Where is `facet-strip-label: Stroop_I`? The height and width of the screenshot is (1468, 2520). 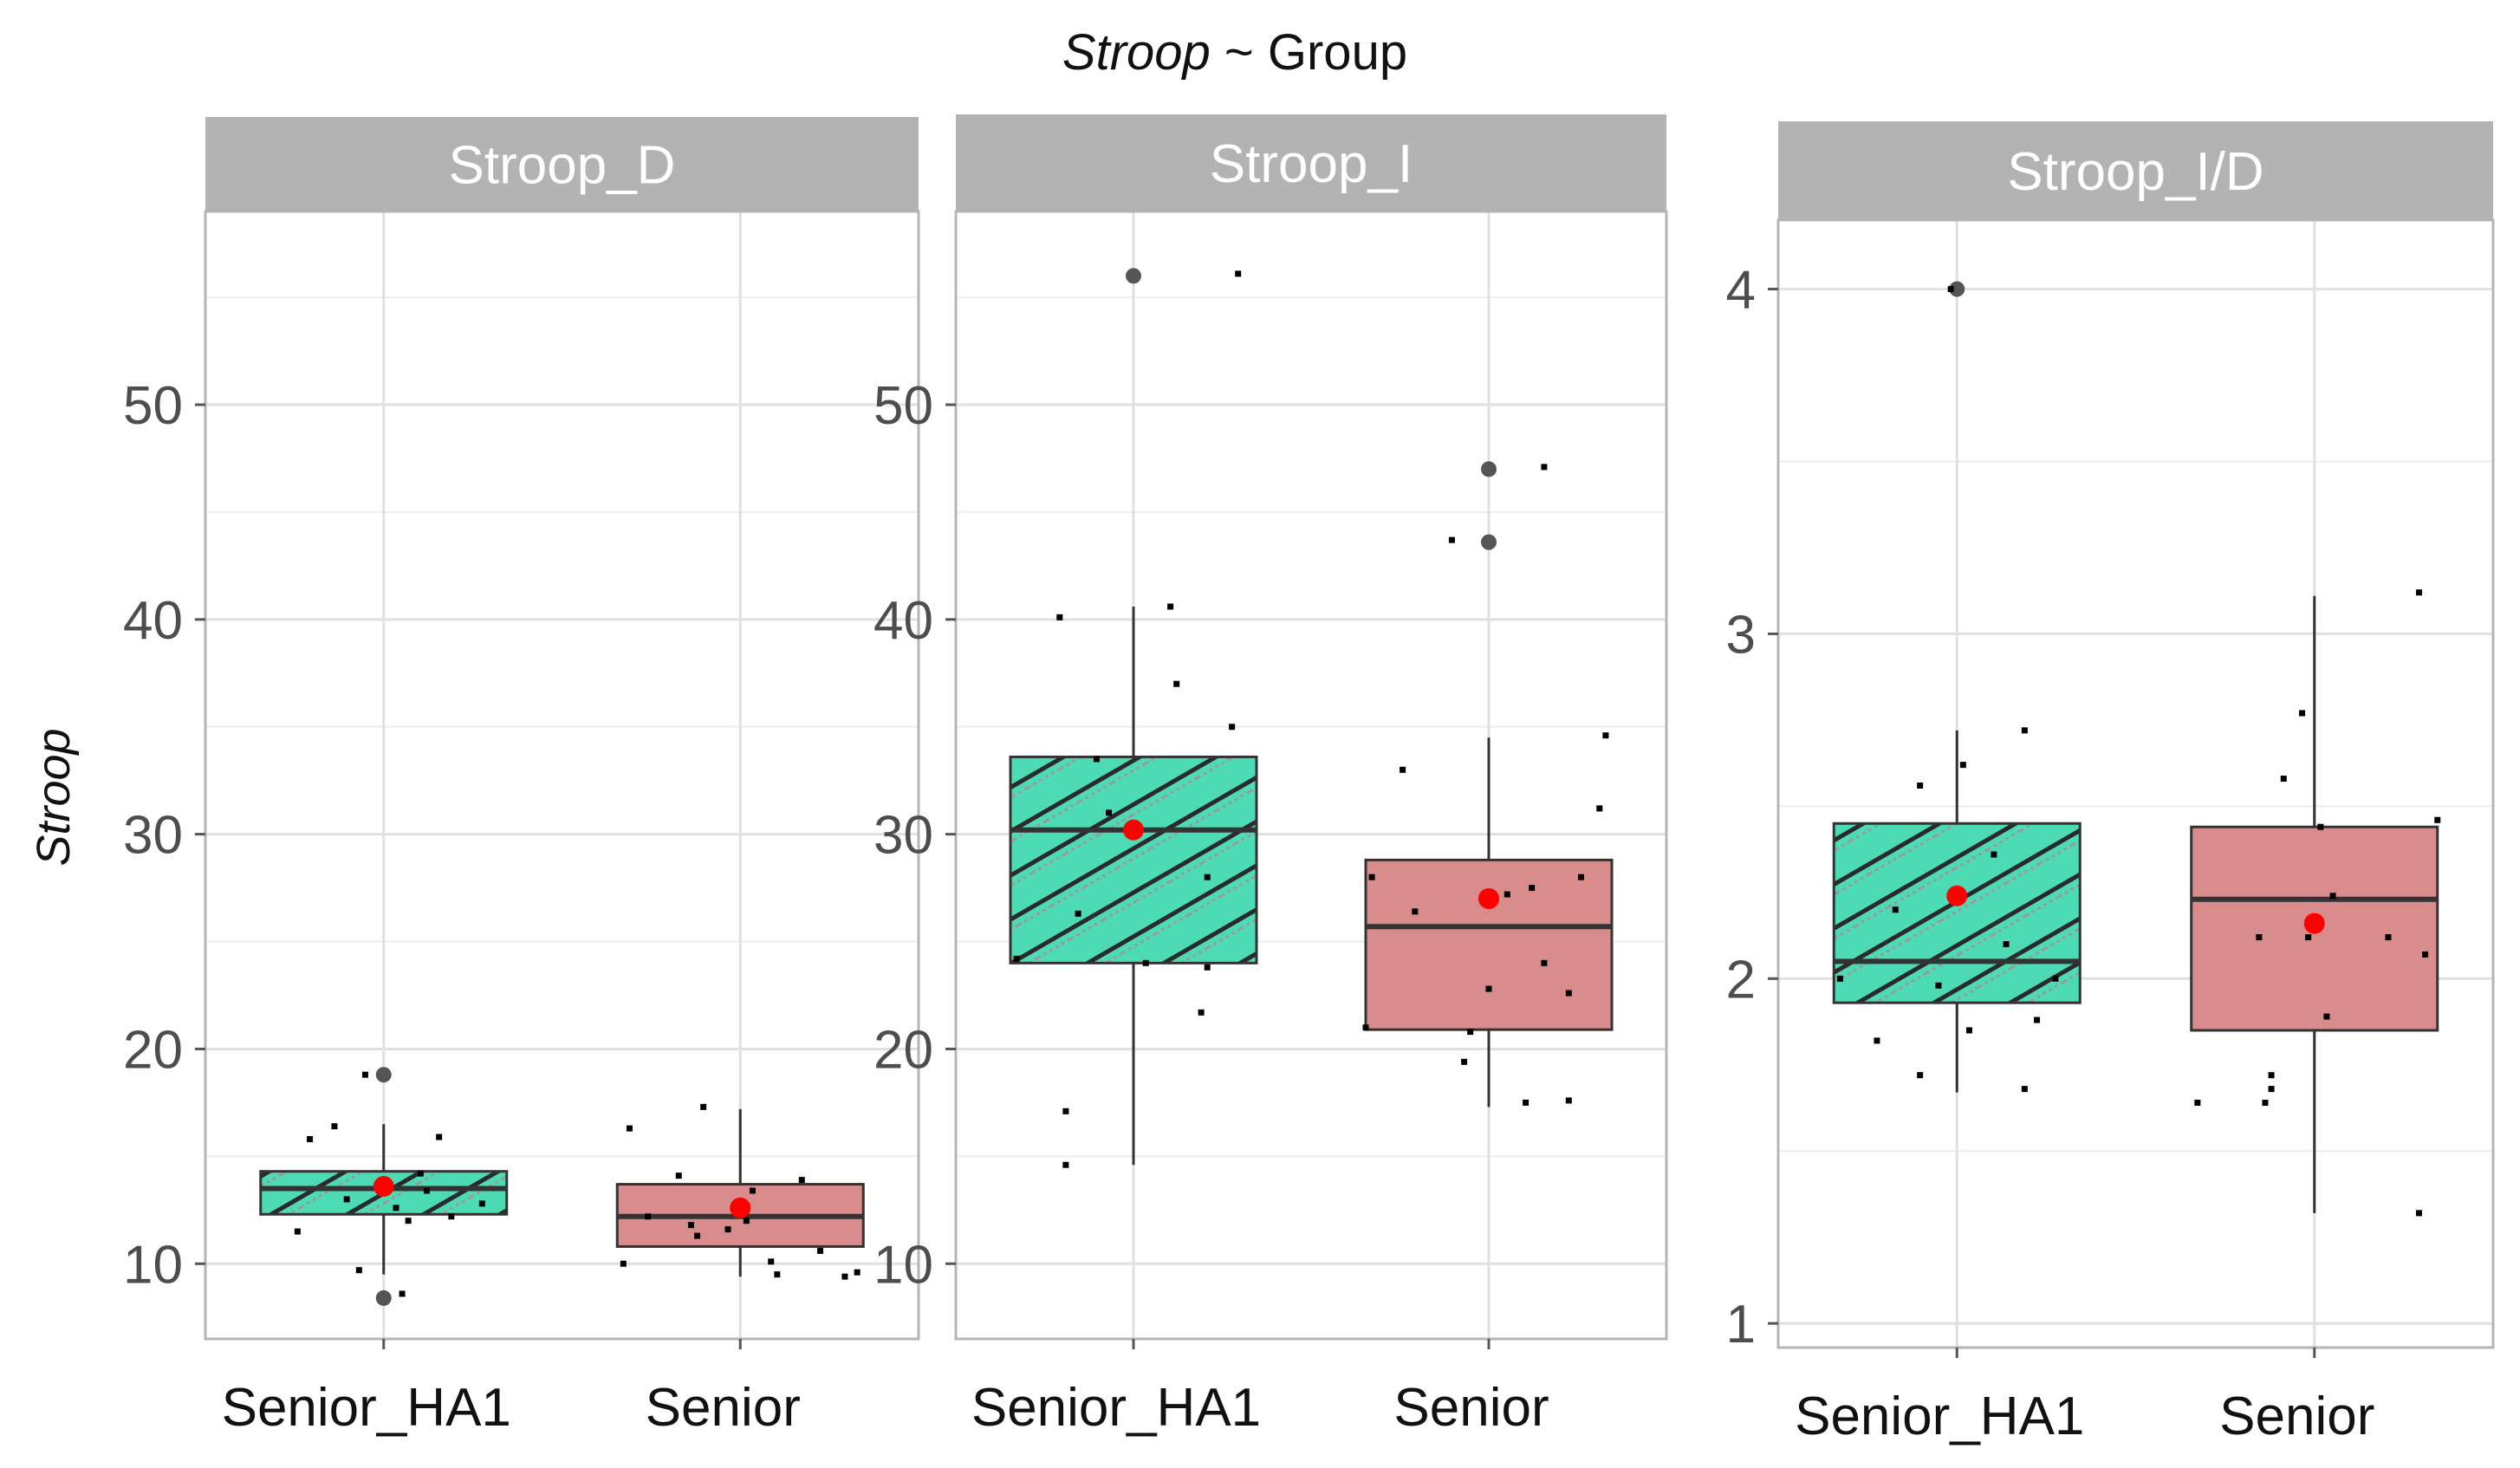 facet-strip-label: Stroop_I is located at coordinates (1311, 164).